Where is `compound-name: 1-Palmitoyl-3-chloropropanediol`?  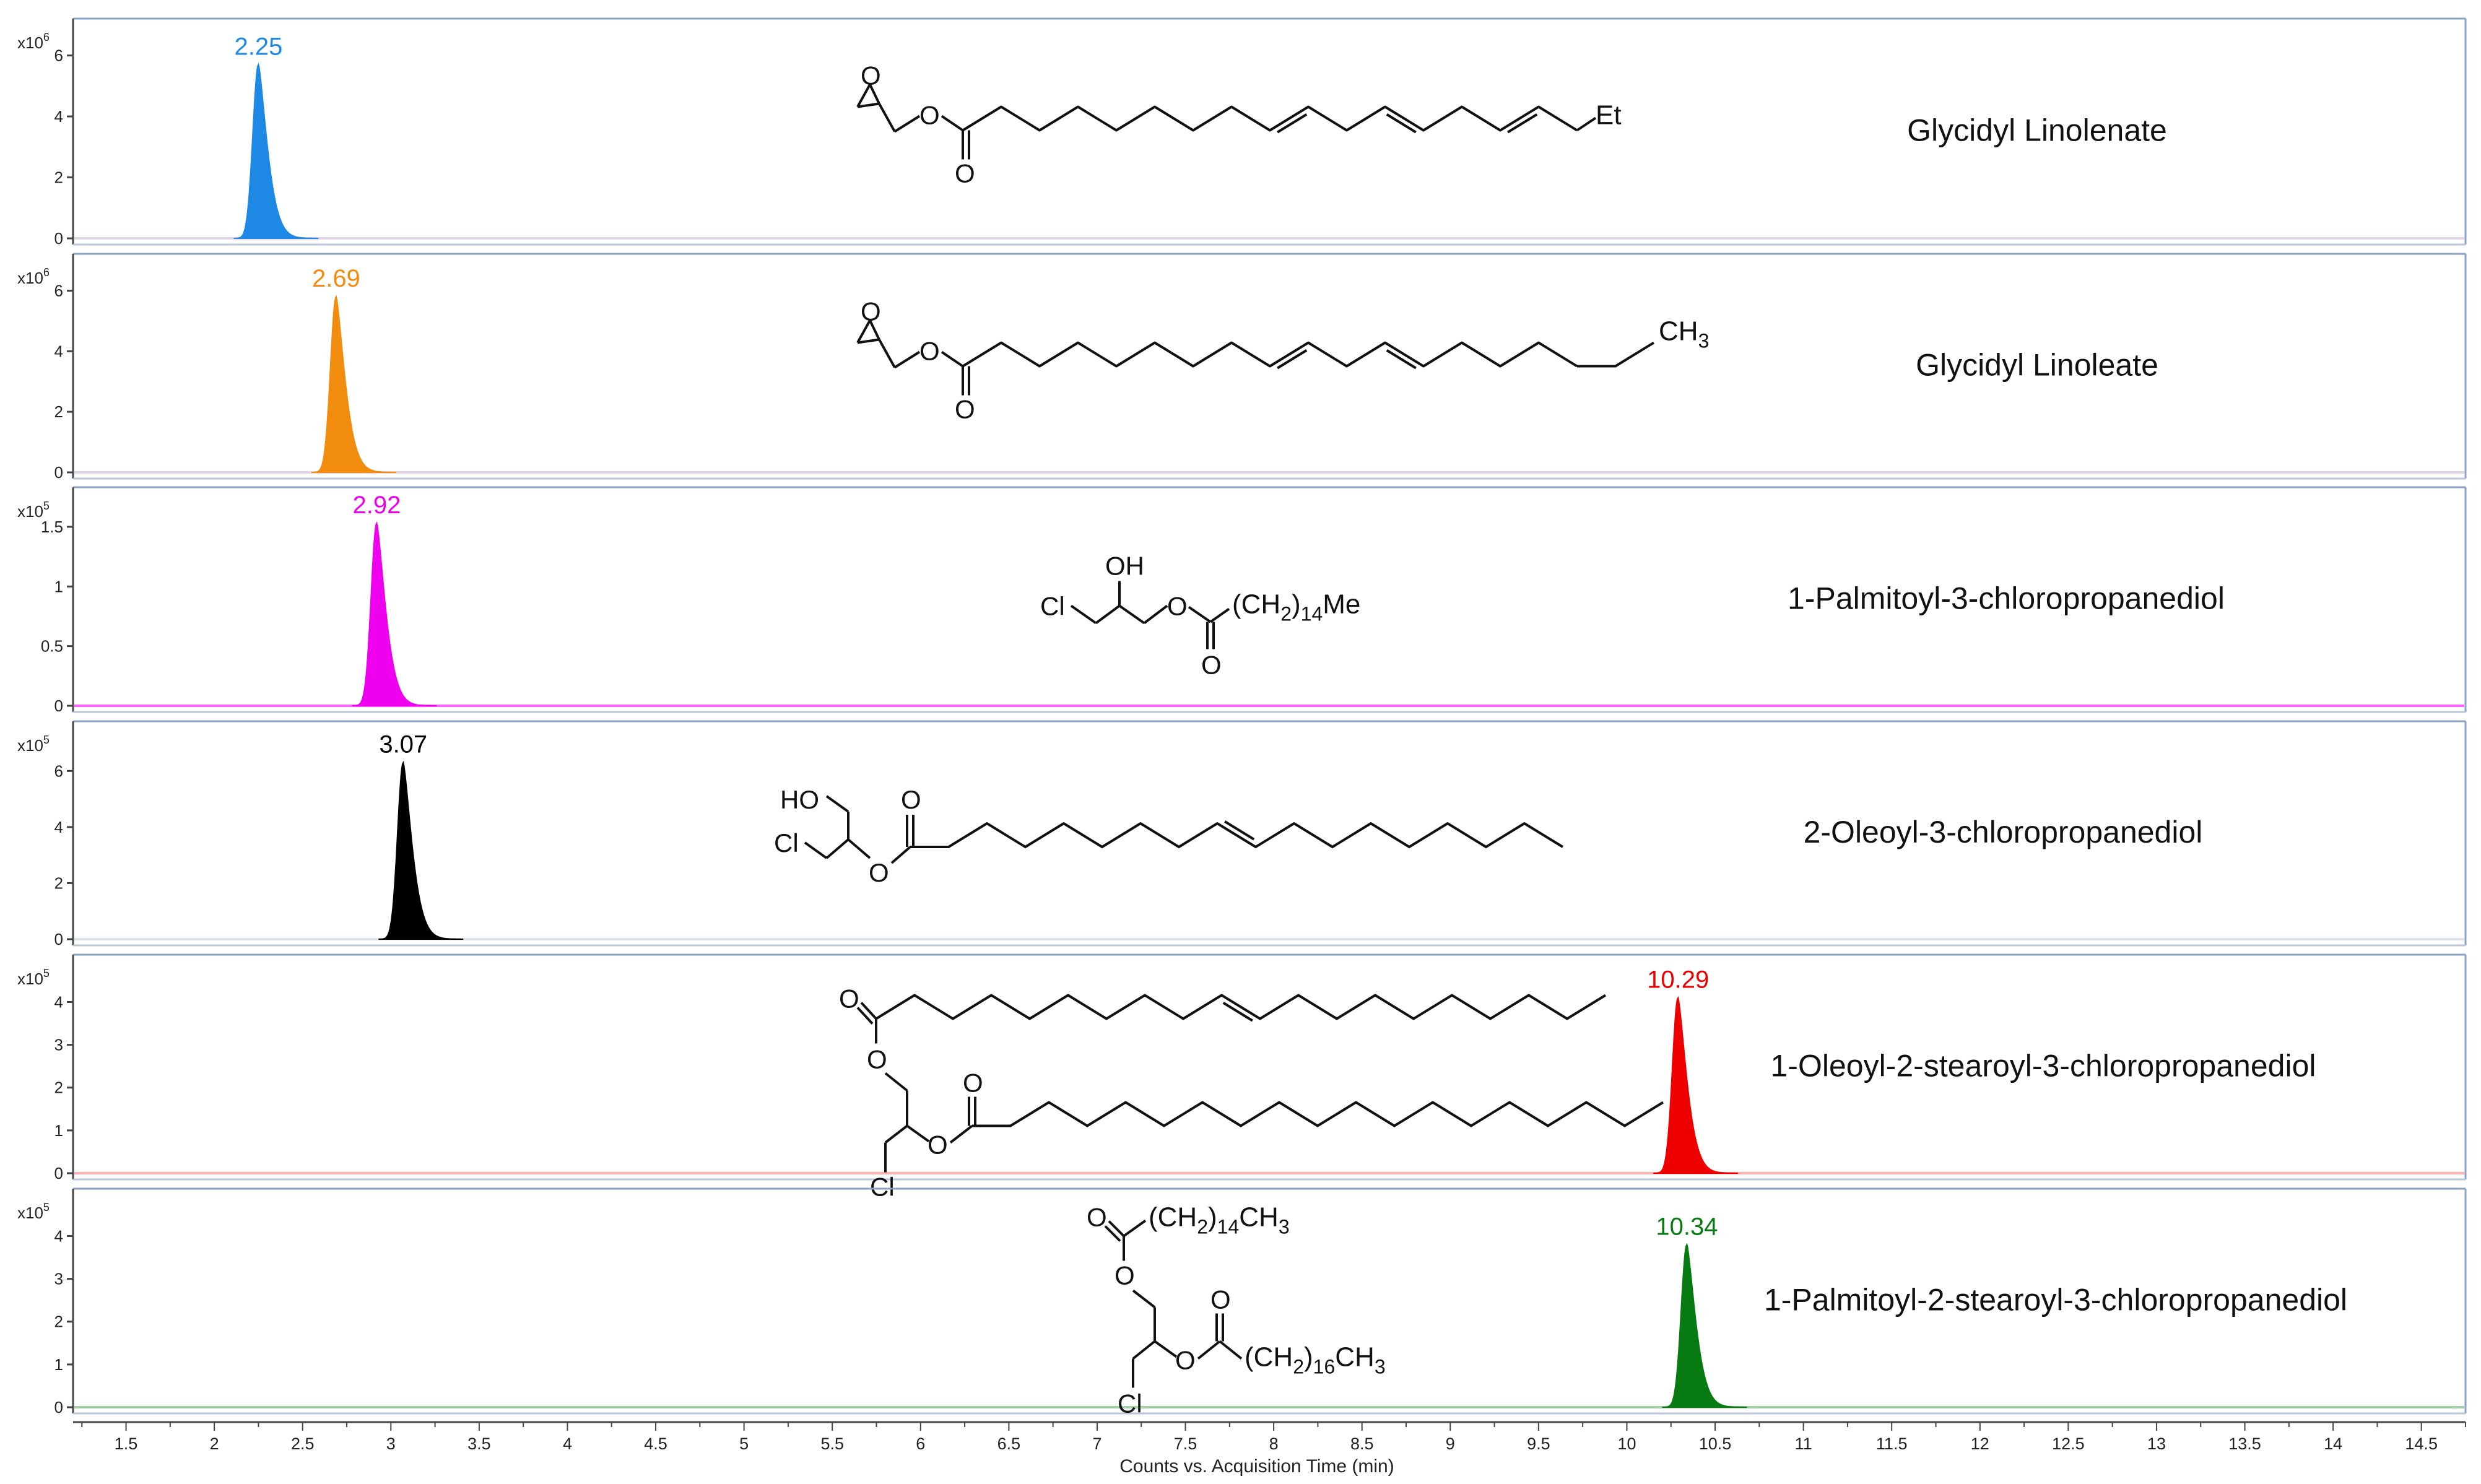
compound-name: 1-Palmitoyl-3-chloropropanediol is located at coordinates (2006, 598).